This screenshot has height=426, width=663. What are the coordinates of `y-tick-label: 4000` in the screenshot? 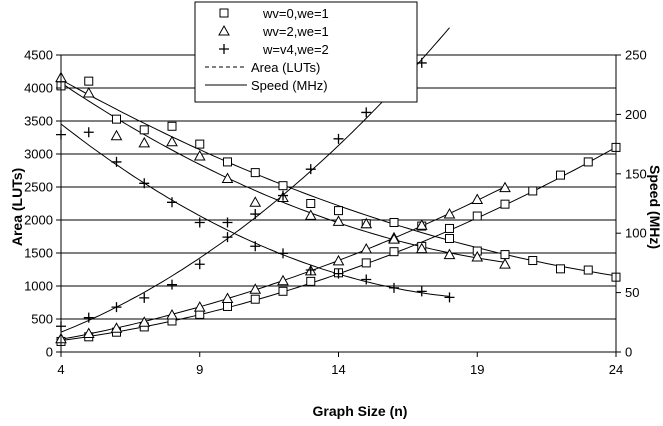 It's located at (38, 88).